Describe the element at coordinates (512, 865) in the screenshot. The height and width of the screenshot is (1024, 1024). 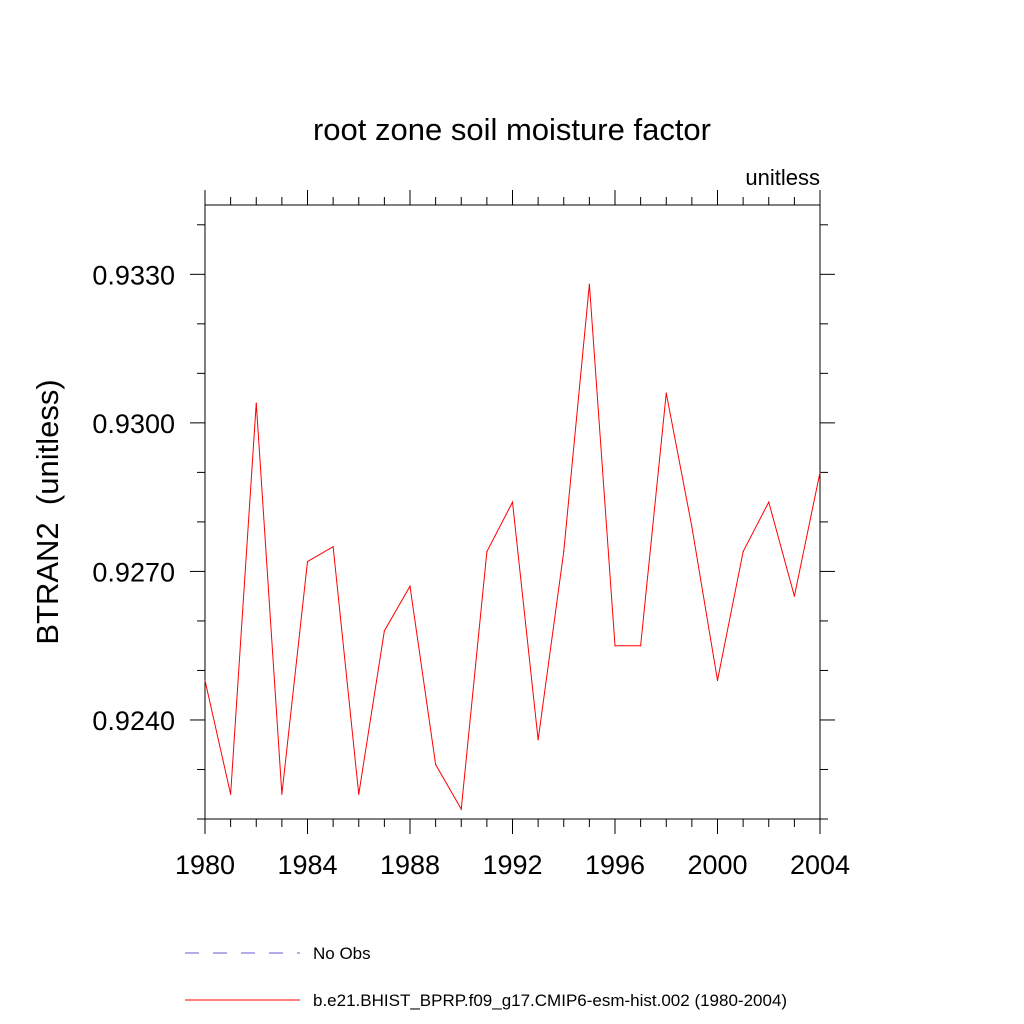
I see `x-tick-label: 1992` at that location.